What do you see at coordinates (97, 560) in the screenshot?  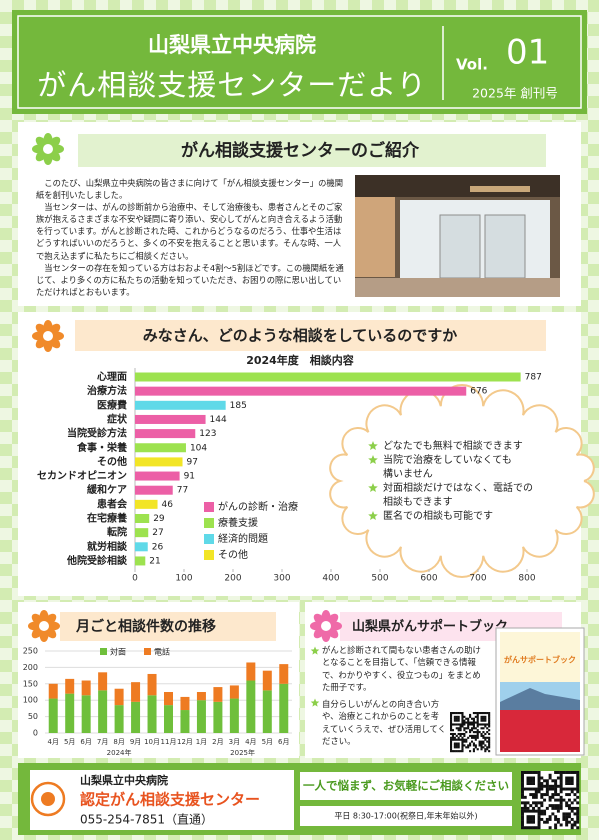 I see `category-label: 他院受診相談` at bounding box center [97, 560].